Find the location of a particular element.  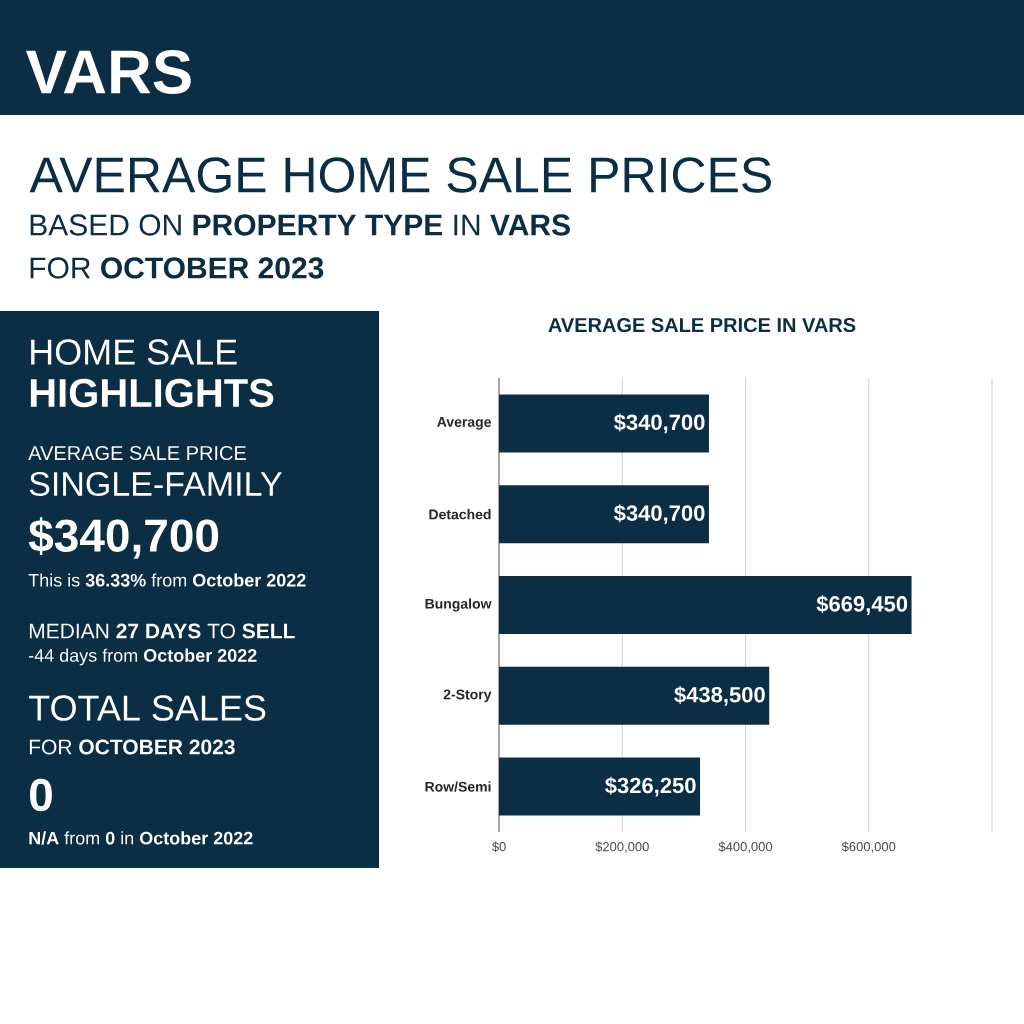

x-tick-label: $200,000 is located at coordinates (622, 847).